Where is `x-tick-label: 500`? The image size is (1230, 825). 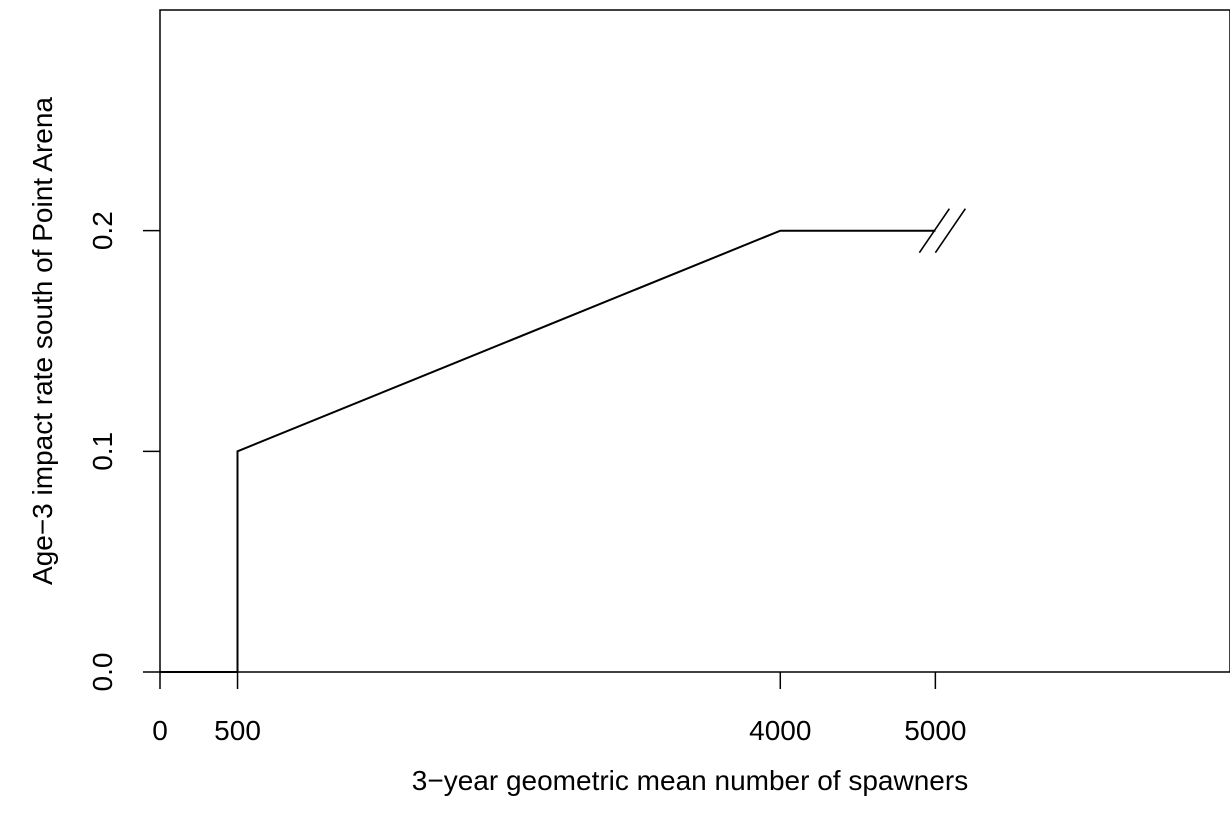
x-tick-label: 500 is located at coordinates (237, 730).